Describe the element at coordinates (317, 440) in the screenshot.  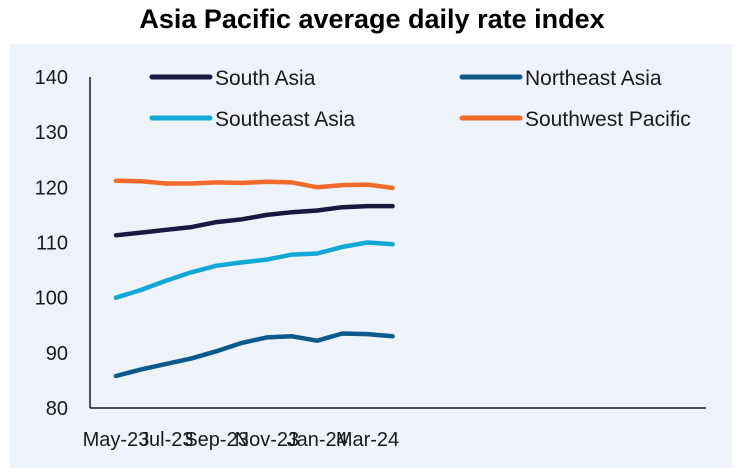
I see `x-tick-label: Jan-24` at that location.